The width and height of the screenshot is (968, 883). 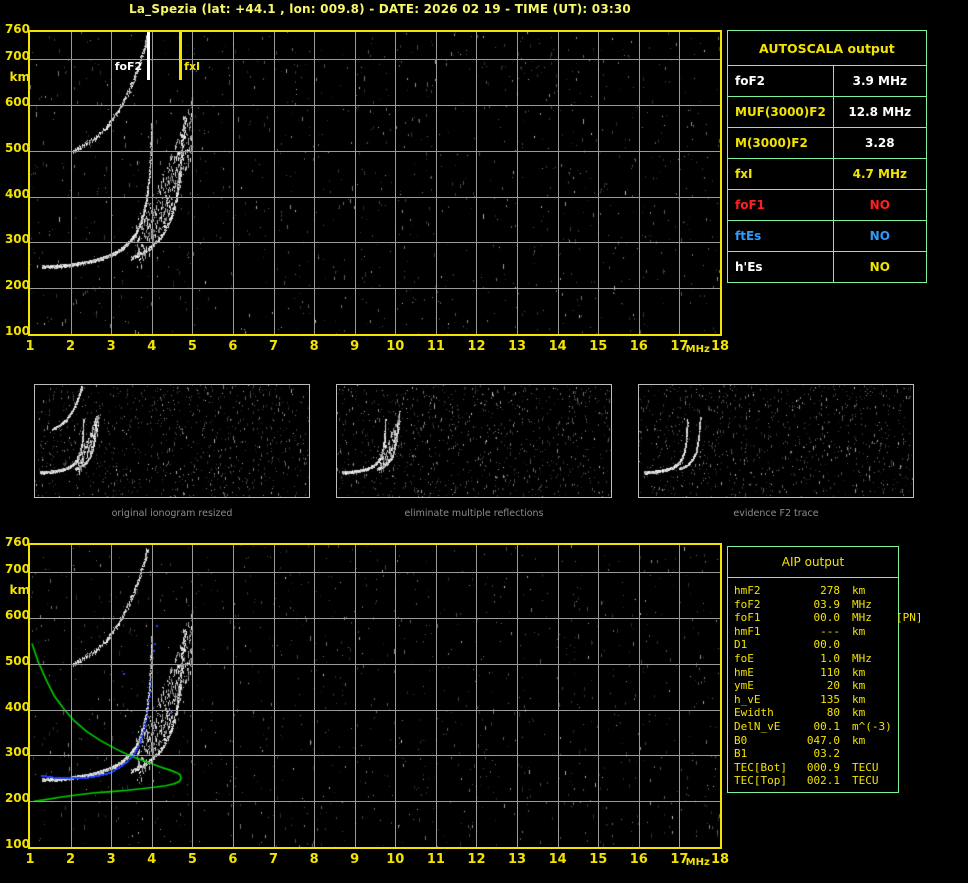 I want to click on x-tick-label: 17, so click(x=679, y=346).